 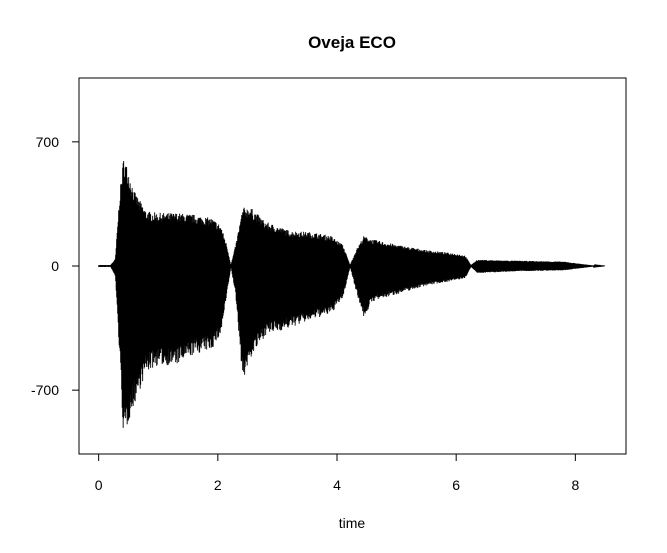 What do you see at coordinates (218, 485) in the screenshot?
I see `x-tick-label: 2` at bounding box center [218, 485].